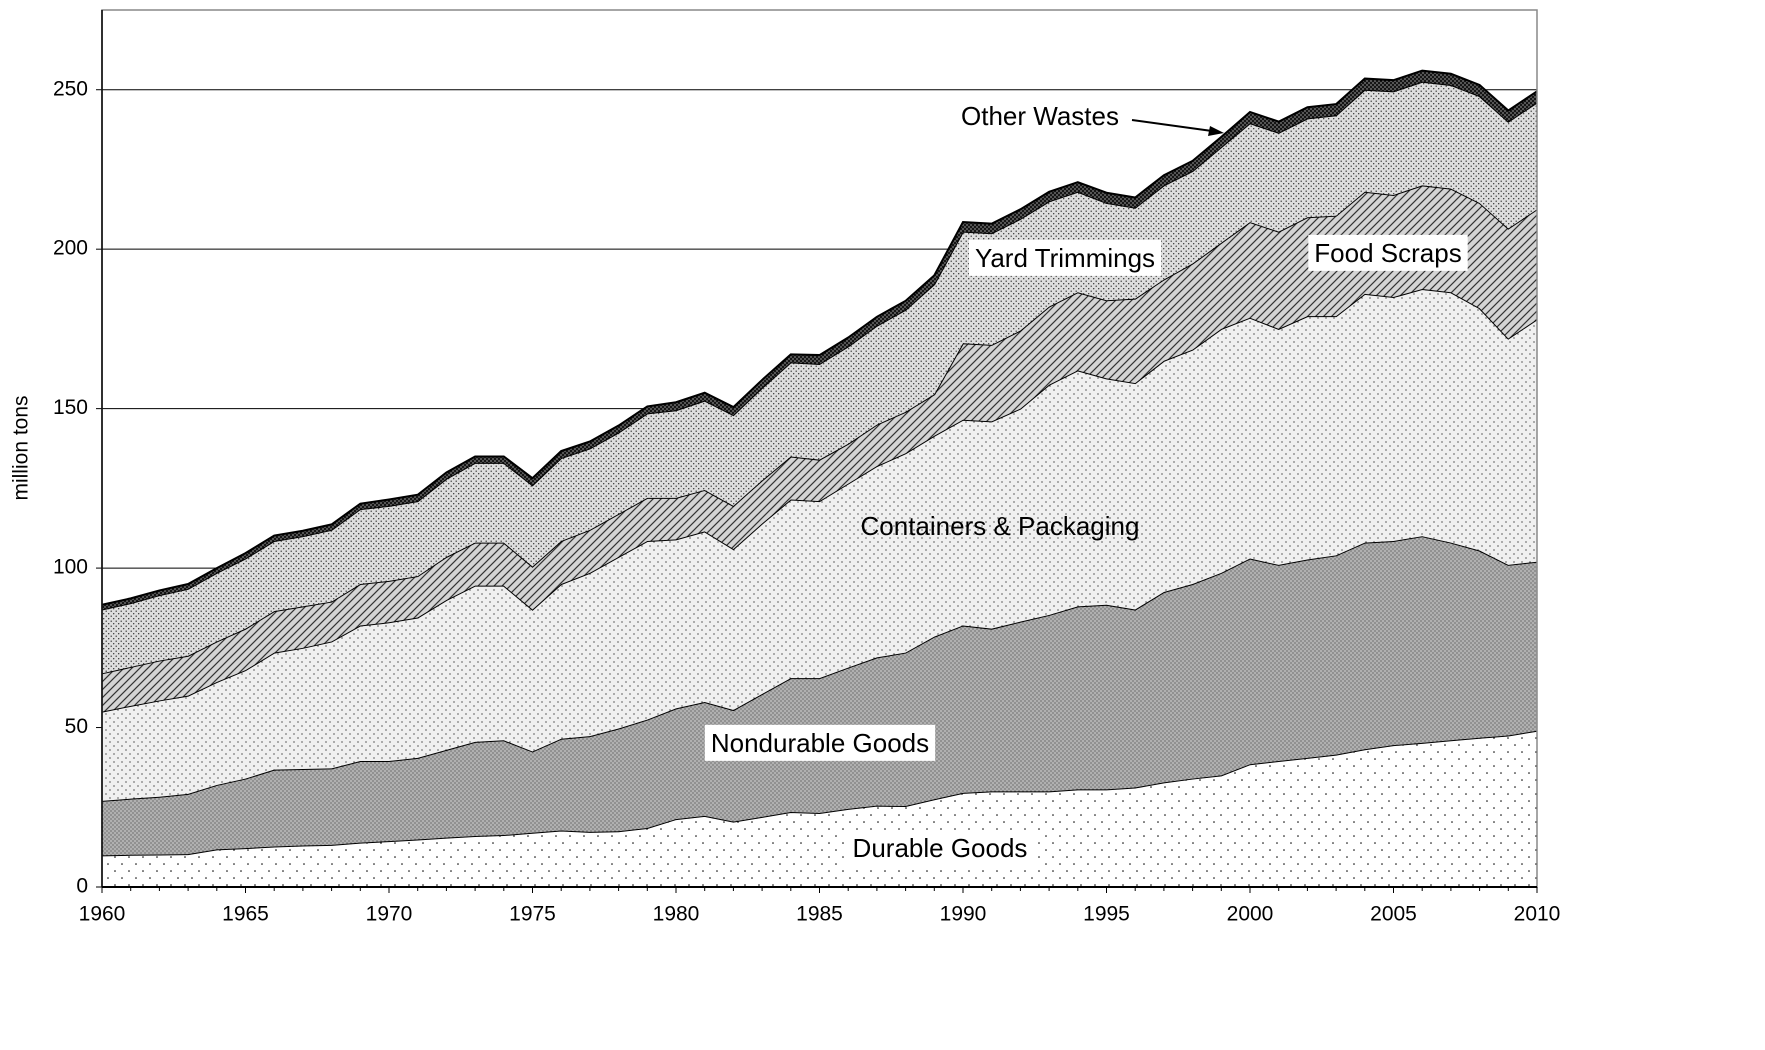 This screenshot has width=1765, height=1050. Describe the element at coordinates (1393, 914) in the screenshot. I see `x-tick-label: 2005` at that location.